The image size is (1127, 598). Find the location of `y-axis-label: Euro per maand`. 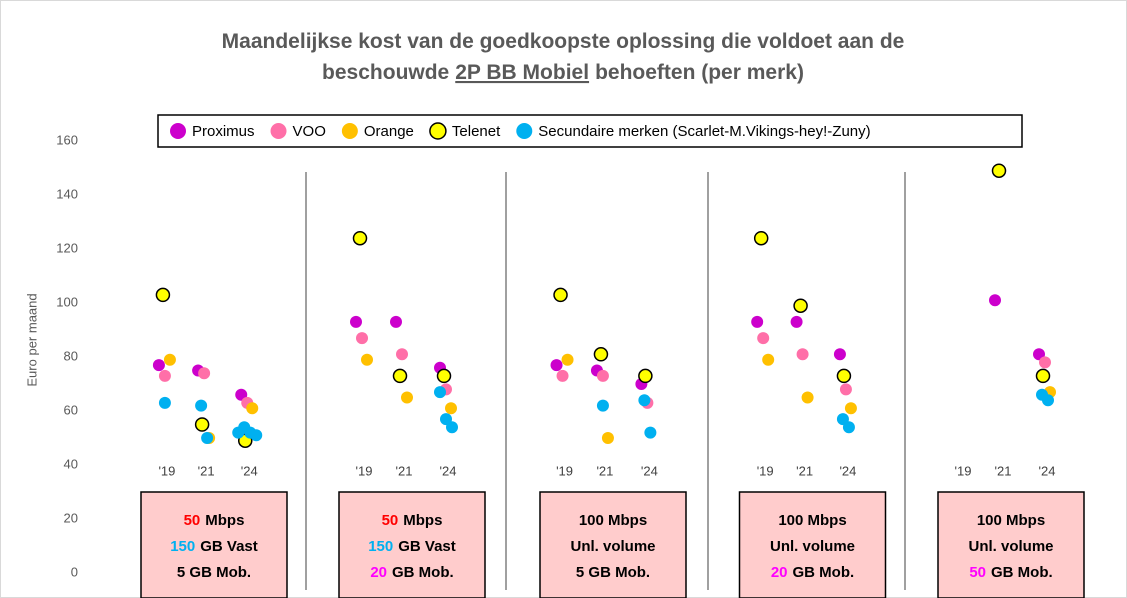

y-axis-label: Euro per maand is located at coordinates (31, 339).